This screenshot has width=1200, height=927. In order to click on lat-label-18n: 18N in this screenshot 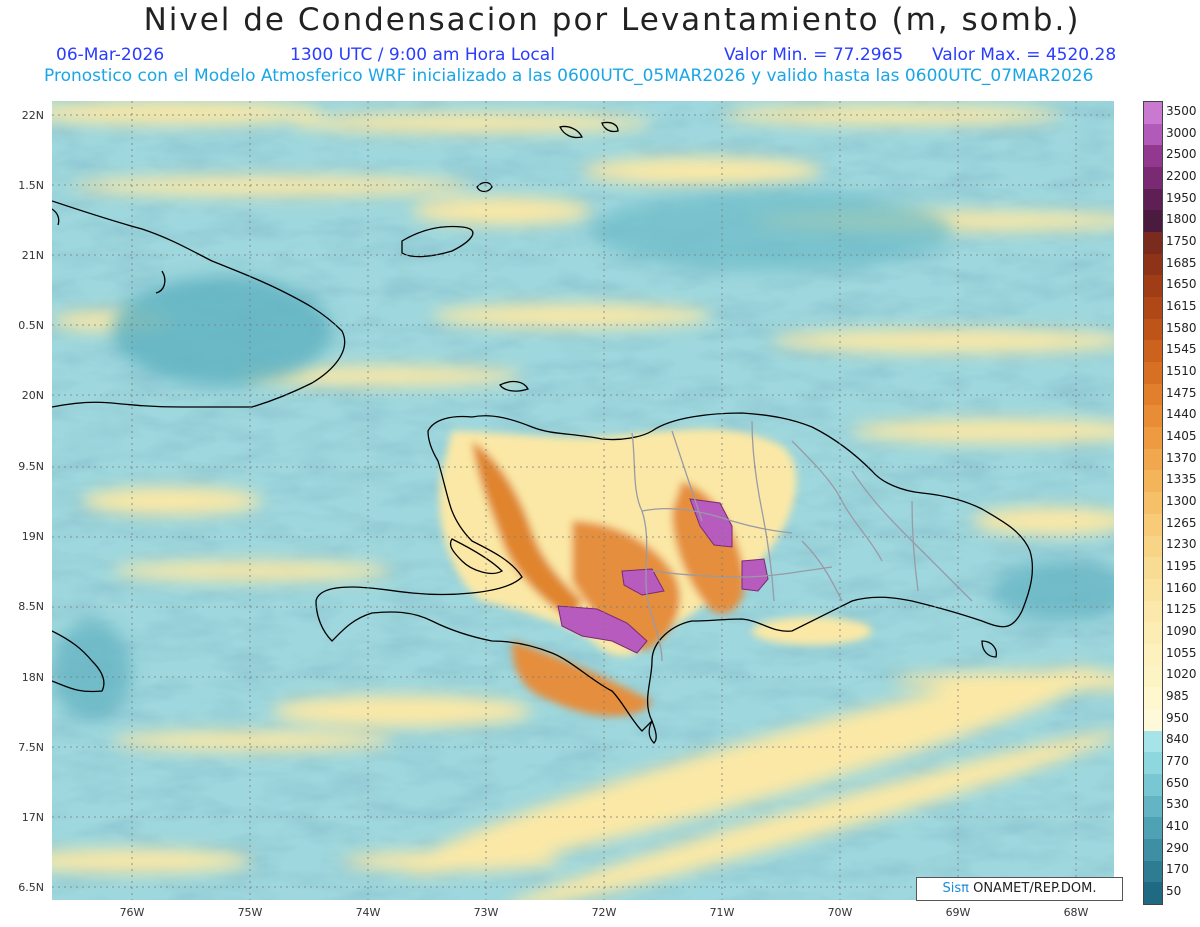, I will do `click(32, 677)`.